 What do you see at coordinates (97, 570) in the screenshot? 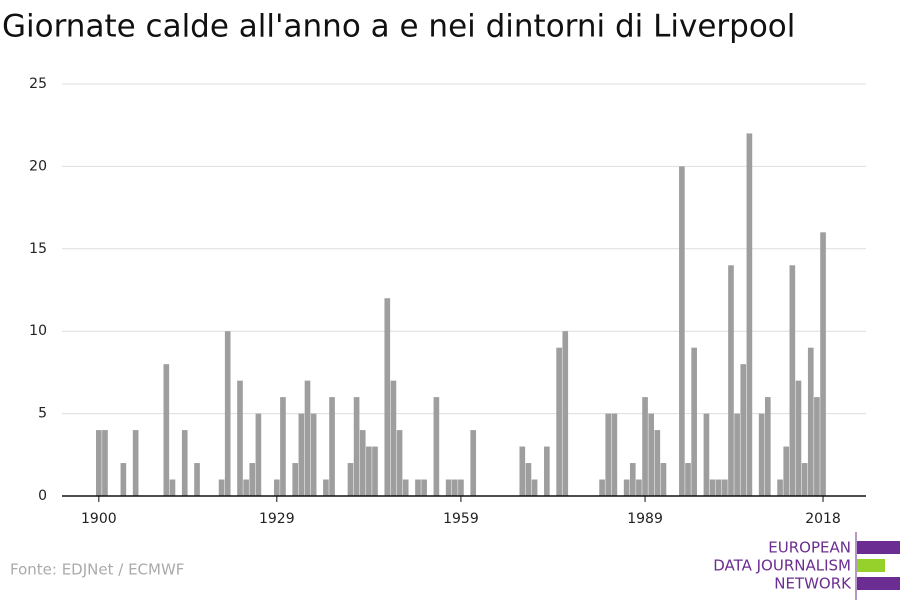
I see `source: Fonte: EDJNet / ECMWF` at bounding box center [97, 570].